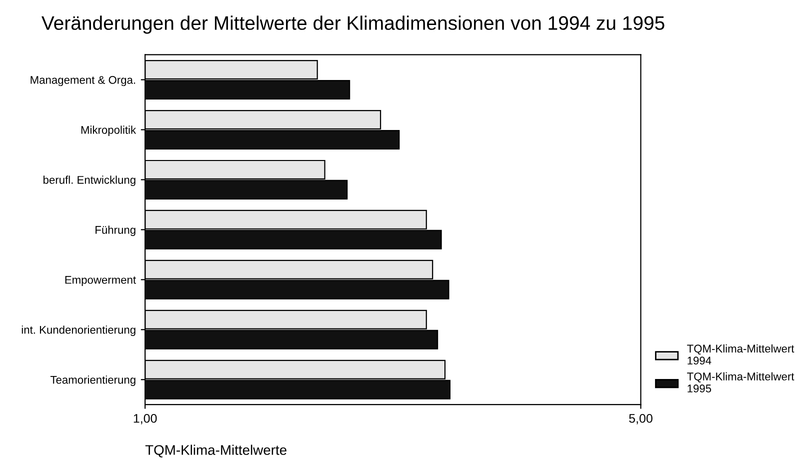 The width and height of the screenshot is (806, 476). What do you see at coordinates (79, 331) in the screenshot?
I see `y-tick-label: int. Kundenorientierung` at bounding box center [79, 331].